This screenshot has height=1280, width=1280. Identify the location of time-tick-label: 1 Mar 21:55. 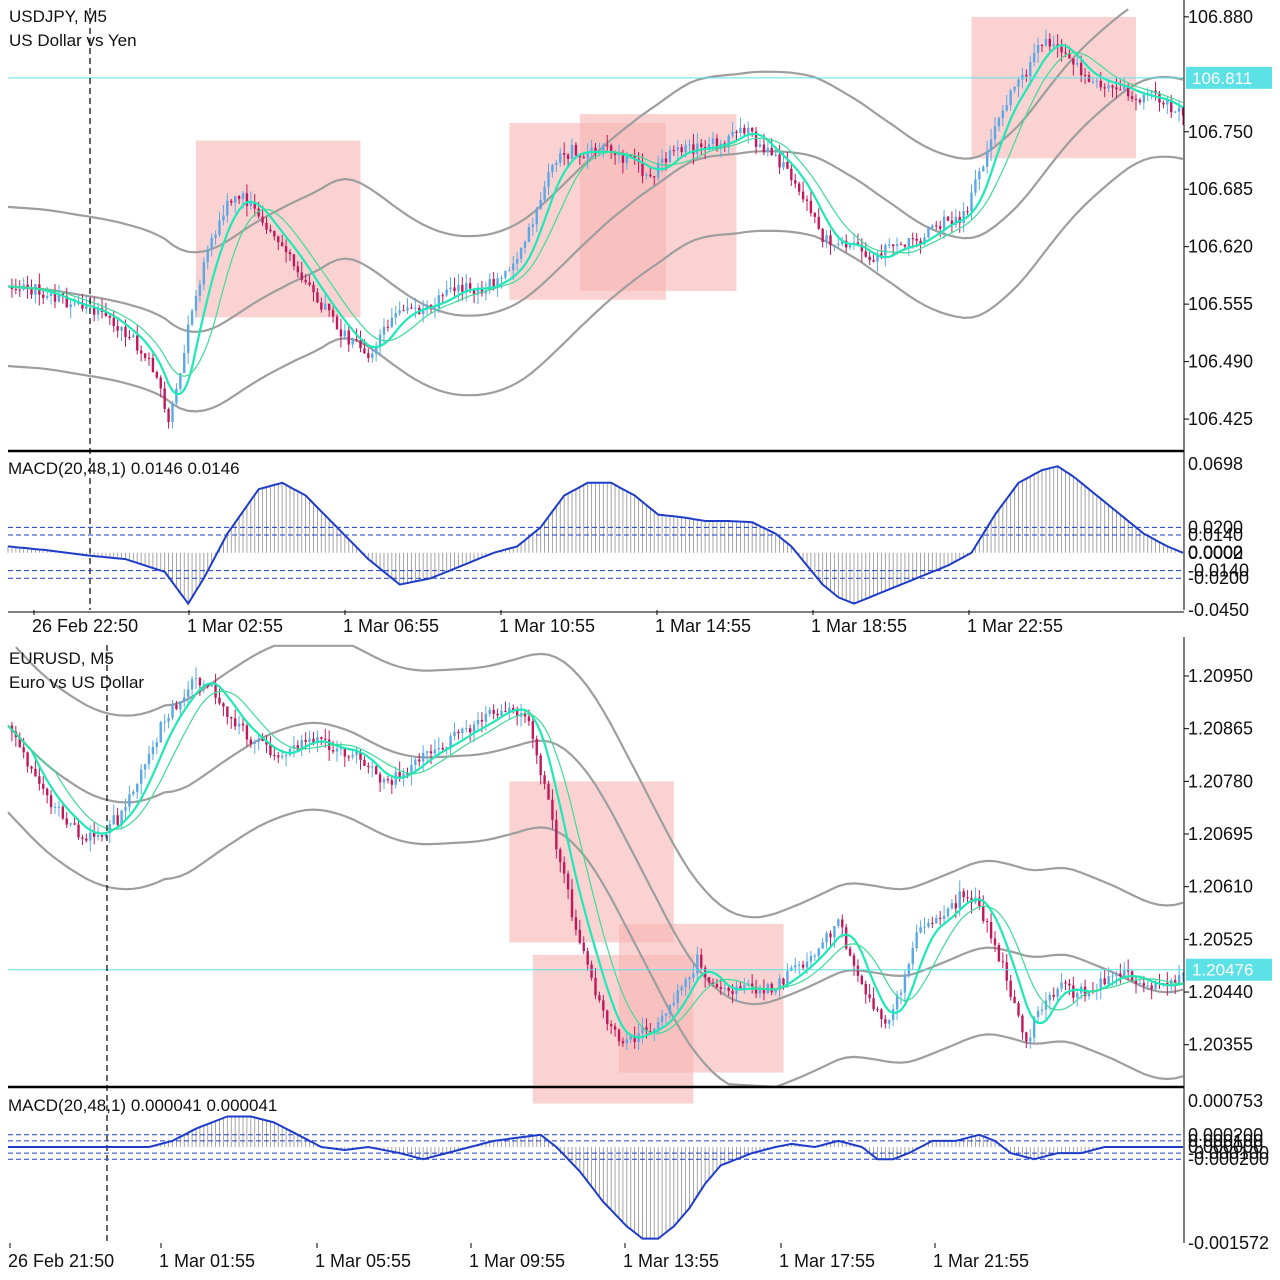
(981, 1261).